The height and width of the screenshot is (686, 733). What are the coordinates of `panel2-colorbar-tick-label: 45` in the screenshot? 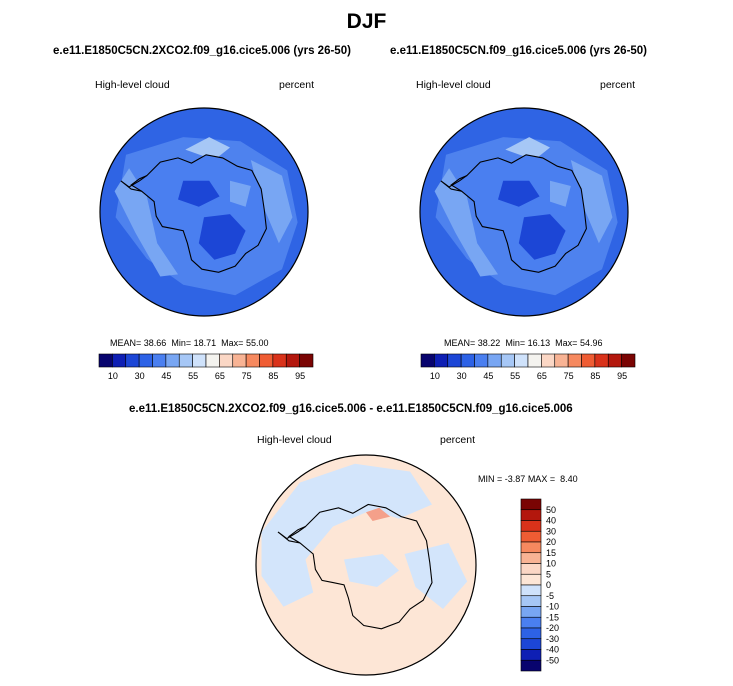 It's located at (488, 376).